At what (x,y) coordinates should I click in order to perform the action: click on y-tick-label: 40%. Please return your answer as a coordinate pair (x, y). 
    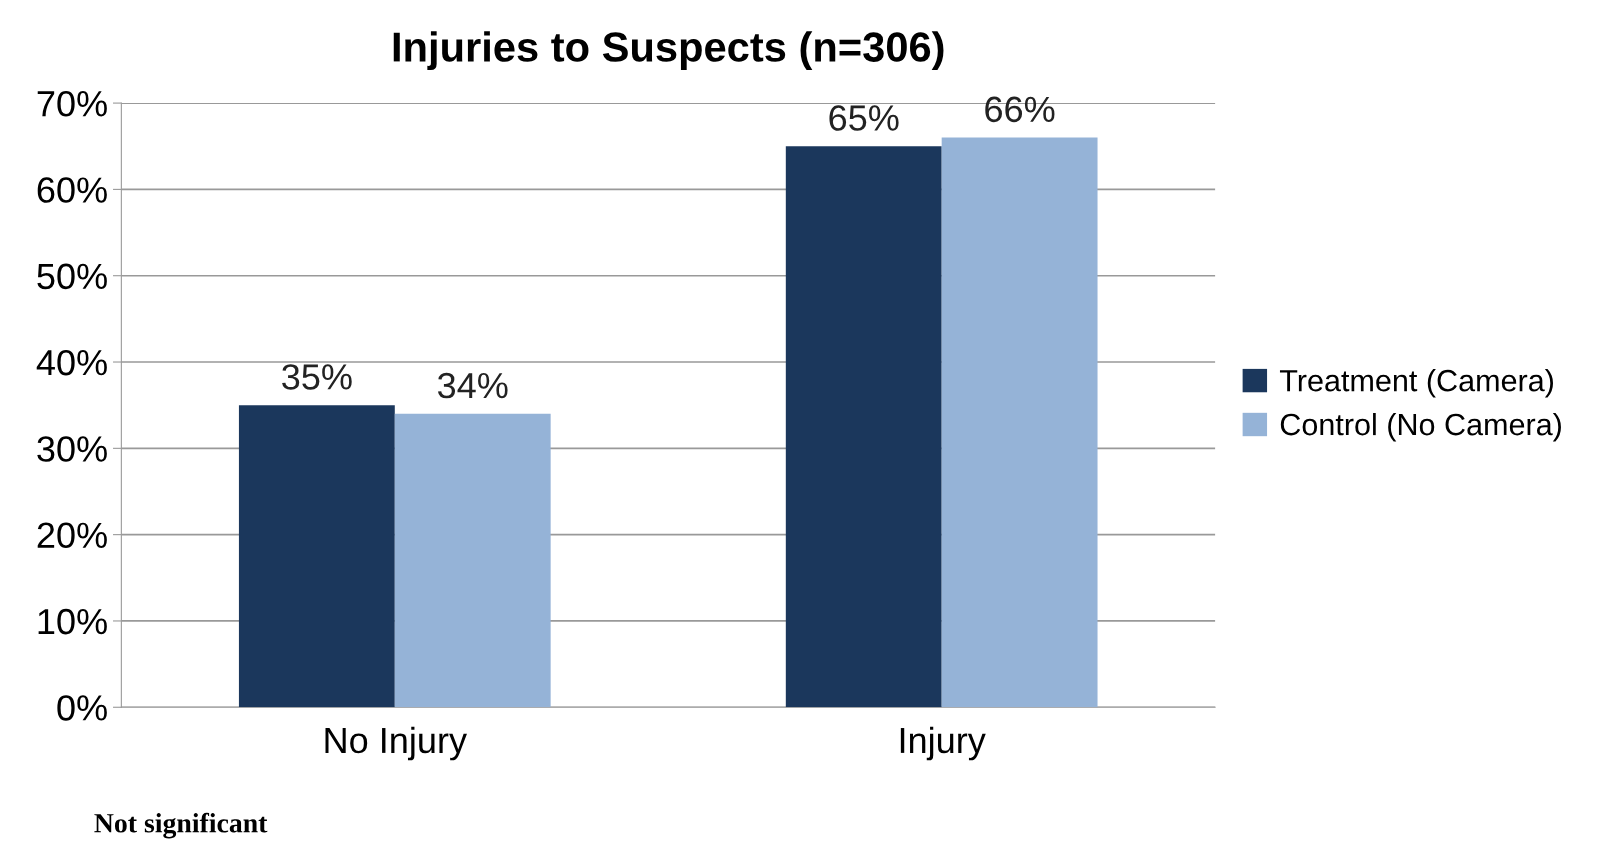
    Looking at the image, I should click on (71, 362).